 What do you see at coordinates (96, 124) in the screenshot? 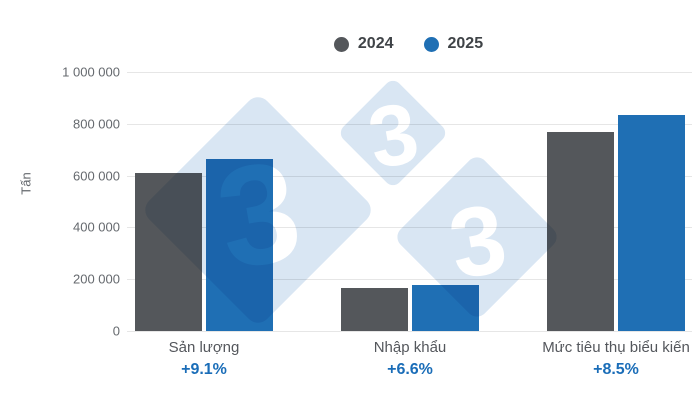
I see `y-tick-label: 800 000` at bounding box center [96, 124].